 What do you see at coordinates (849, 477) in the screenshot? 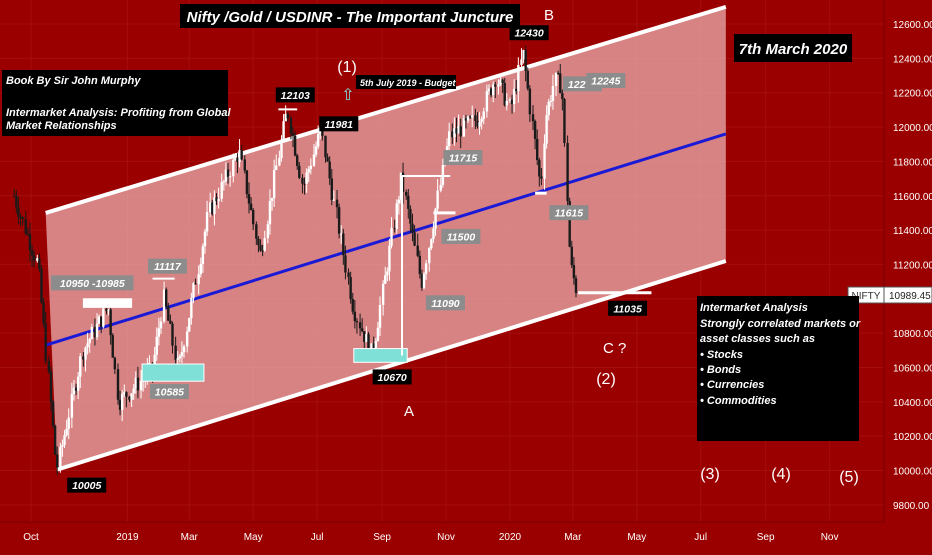
I see `wave-5-label: (5)` at bounding box center [849, 477].